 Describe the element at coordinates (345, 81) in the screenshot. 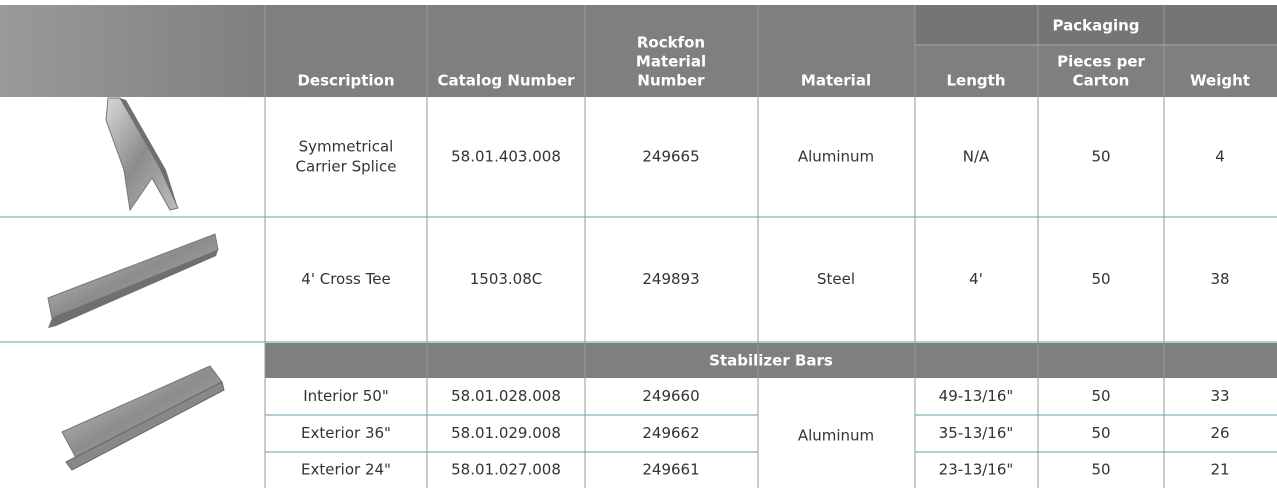

I see `column-header: Description` at that location.